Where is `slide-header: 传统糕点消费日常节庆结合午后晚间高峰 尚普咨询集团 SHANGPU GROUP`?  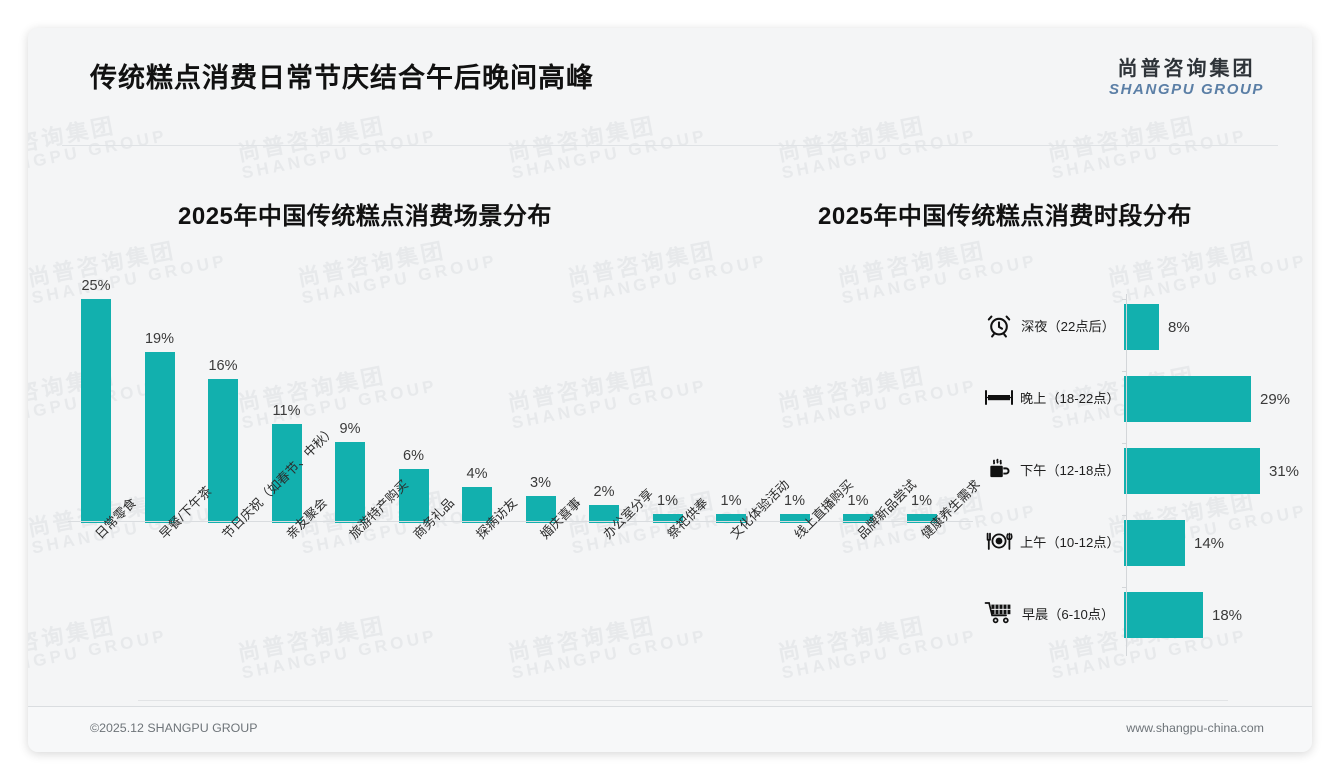
slide-header: 传统糕点消费日常节庆结合午后晚间高峰 尚普咨询集团 SHANGPU GROUP is located at coordinates (670, 74).